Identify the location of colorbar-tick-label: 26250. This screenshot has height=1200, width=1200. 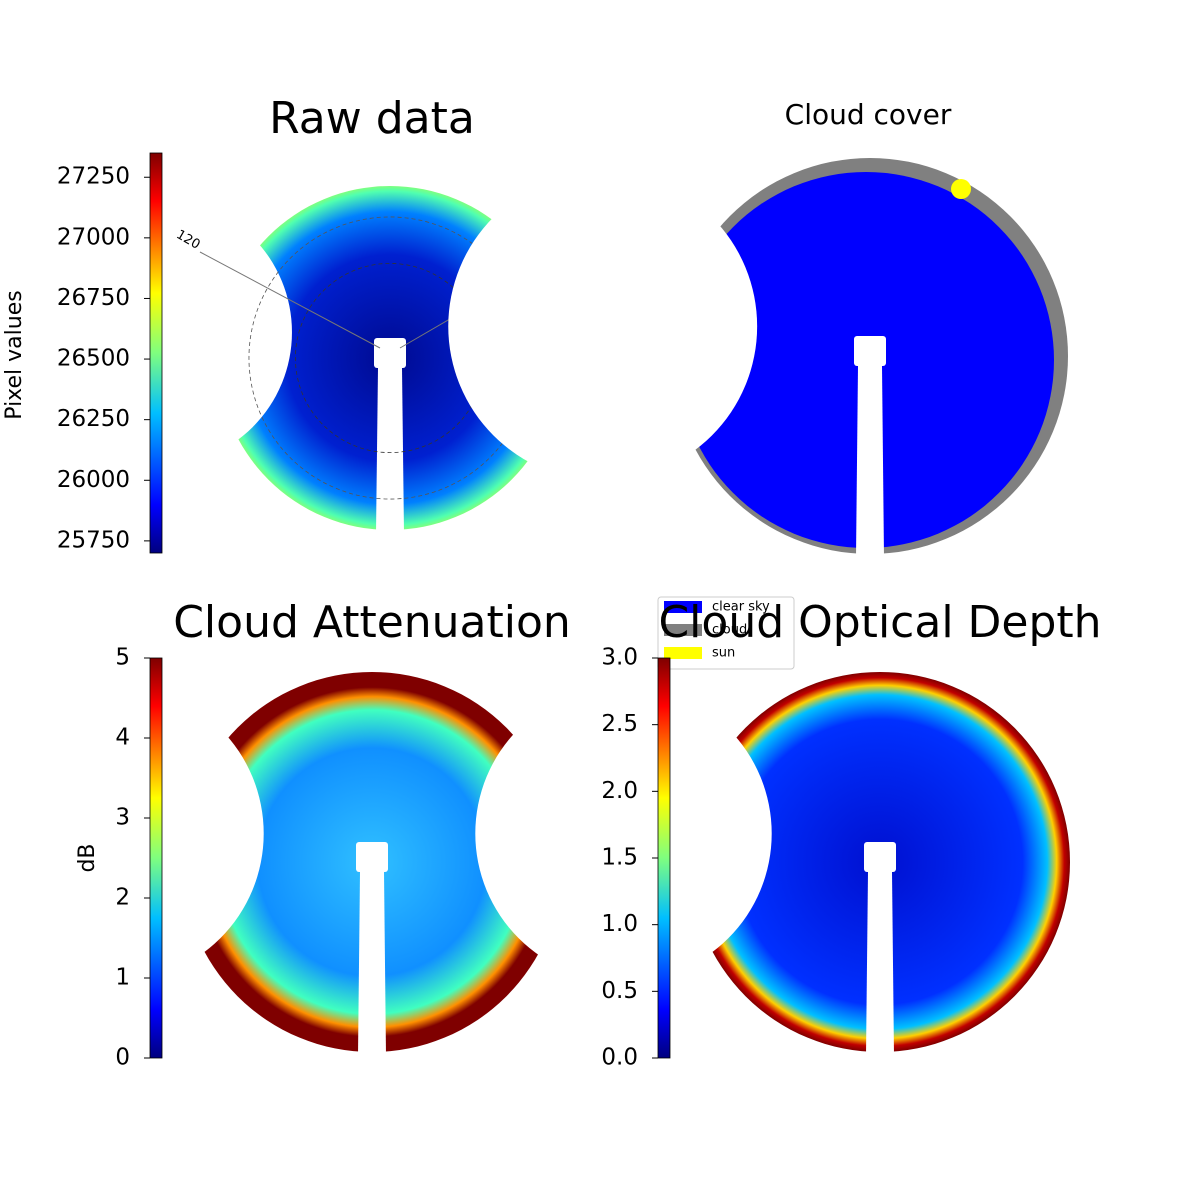
(93, 419).